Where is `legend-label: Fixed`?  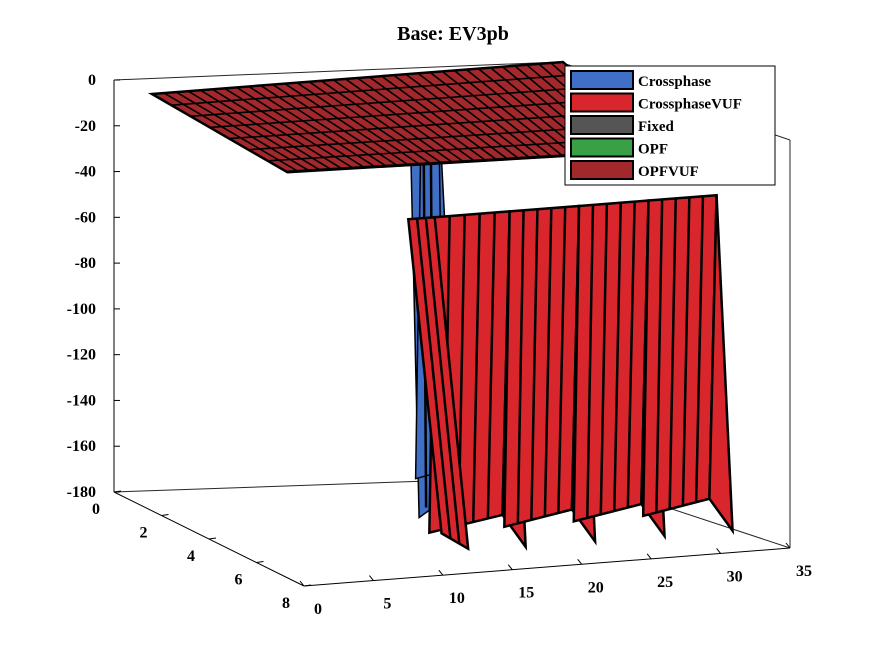
legend-label: Fixed is located at coordinates (656, 127).